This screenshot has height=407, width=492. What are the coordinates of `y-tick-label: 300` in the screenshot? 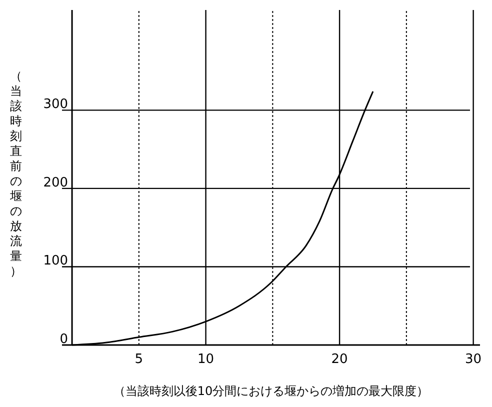 It's located at (55, 104).